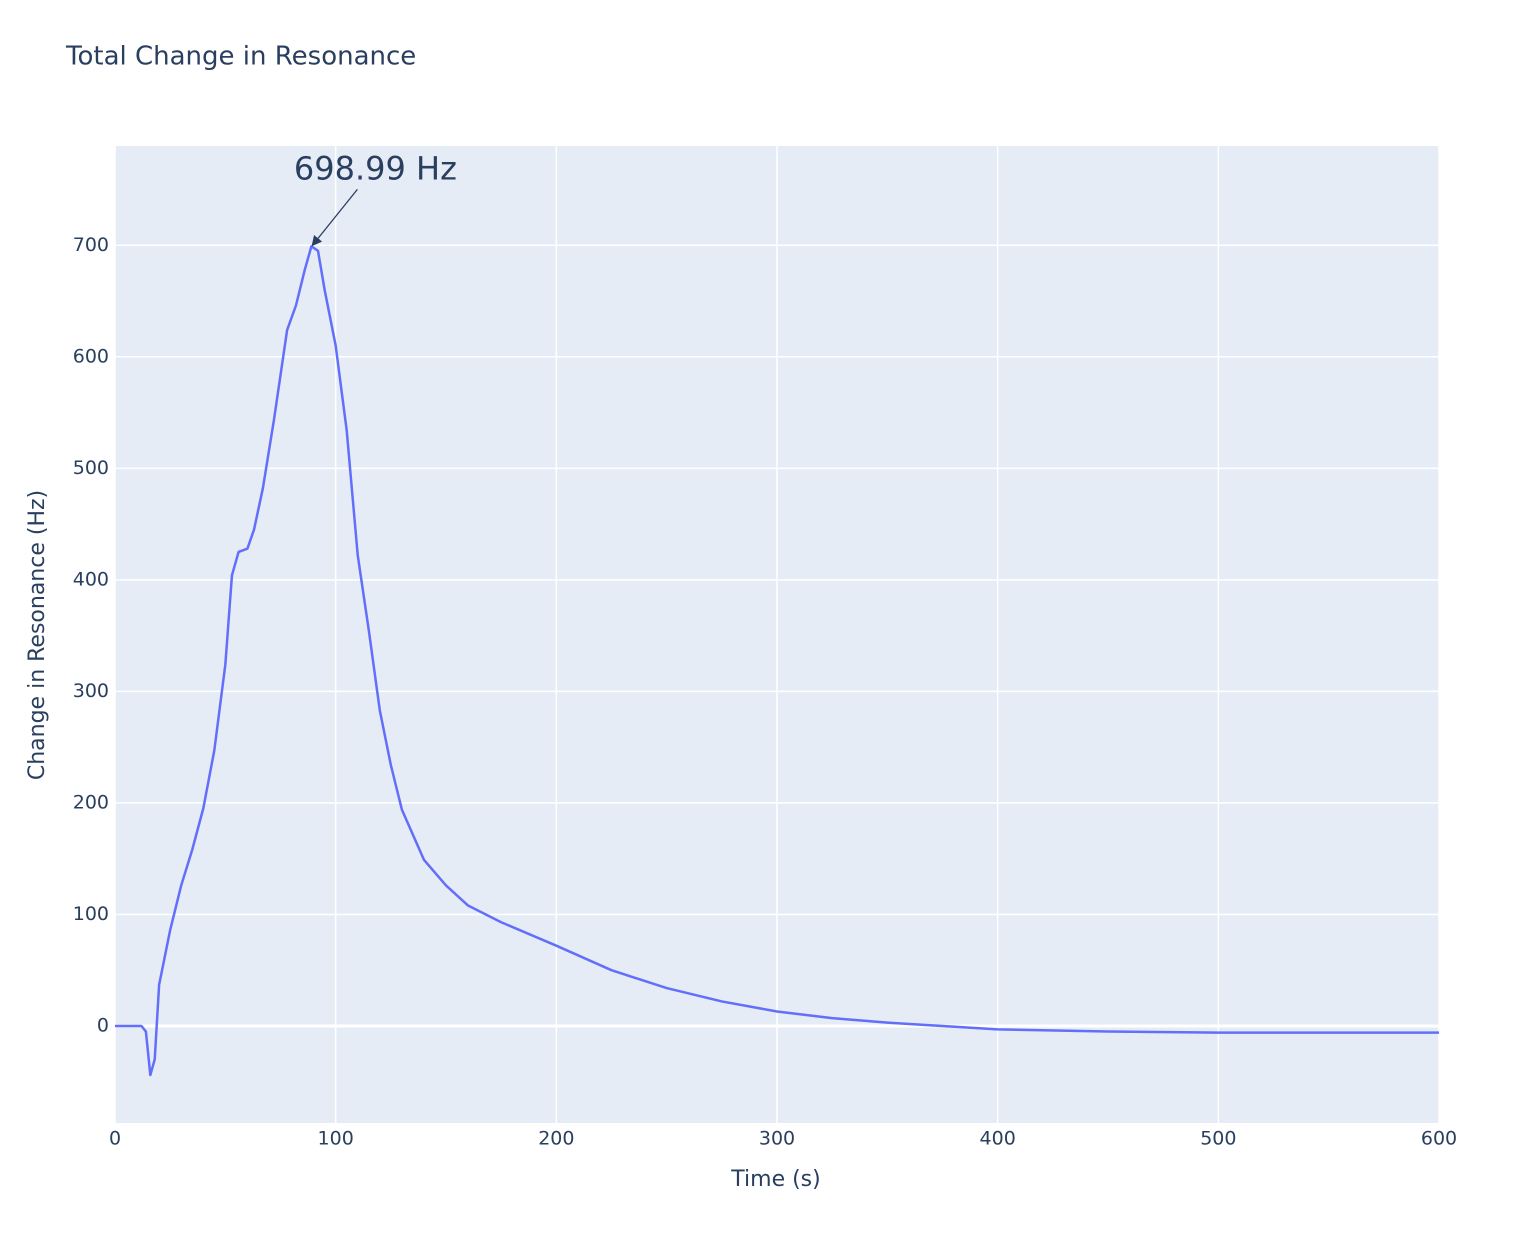 Image resolution: width=1539 pixels, height=1247 pixels. Describe the element at coordinates (1218, 1139) in the screenshot. I see `x-tick-label: 500` at that location.